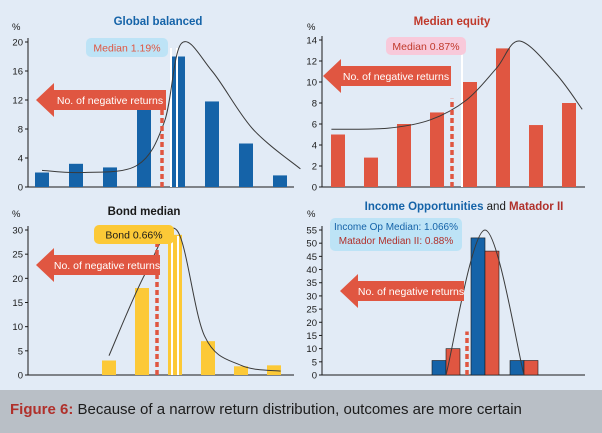 The image size is (602, 433). Describe the element at coordinates (17, 303) in the screenshot. I see `y-tick-label-2-3: 15` at that location.